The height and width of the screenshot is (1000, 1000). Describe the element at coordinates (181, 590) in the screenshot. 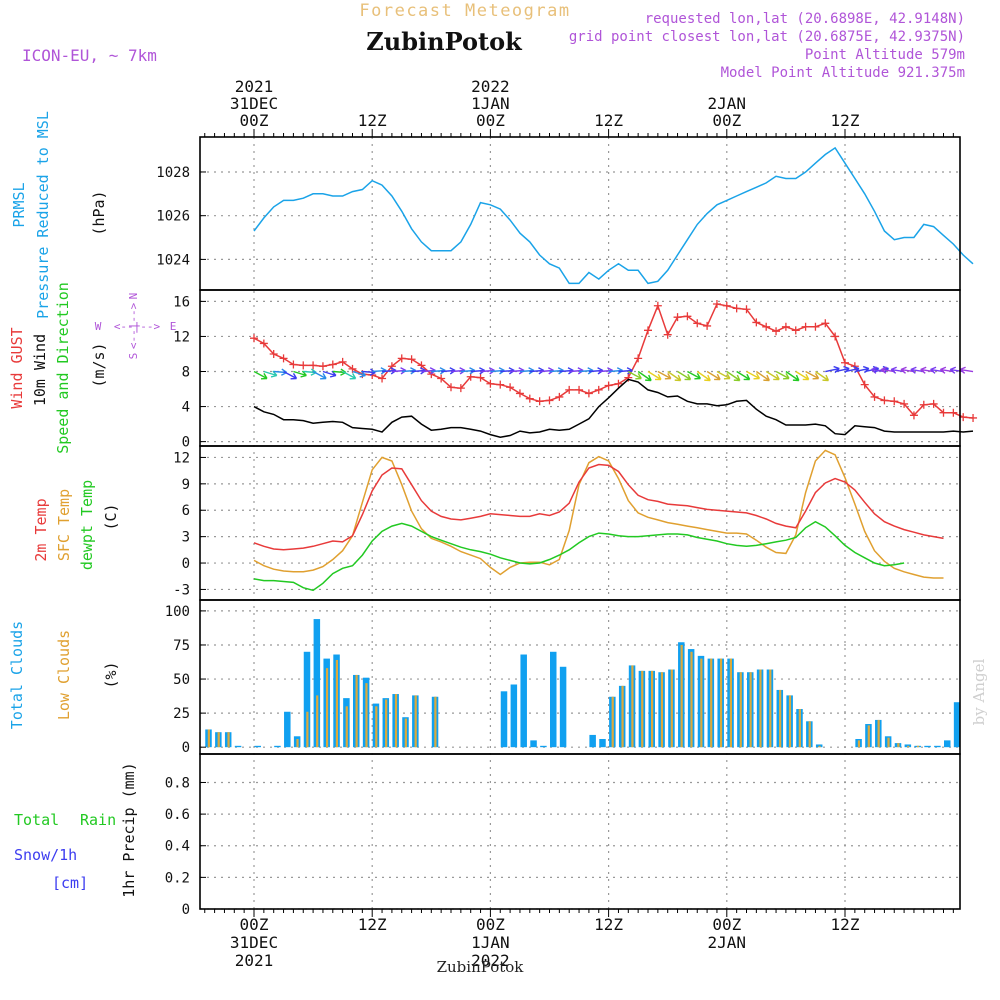

I see `y-tick-label: -3` at that location.